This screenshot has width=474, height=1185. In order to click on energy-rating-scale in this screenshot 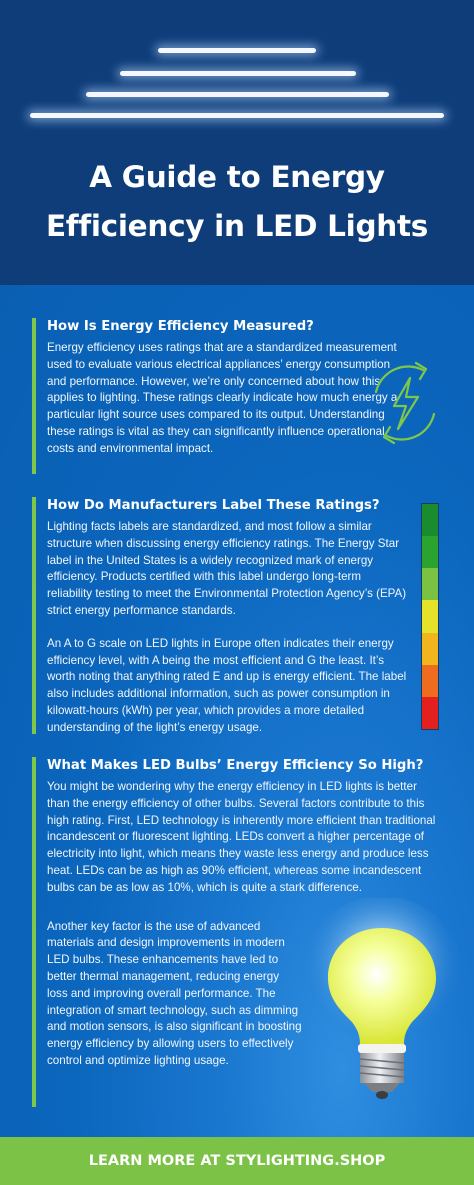, I will do `click(430, 616)`.